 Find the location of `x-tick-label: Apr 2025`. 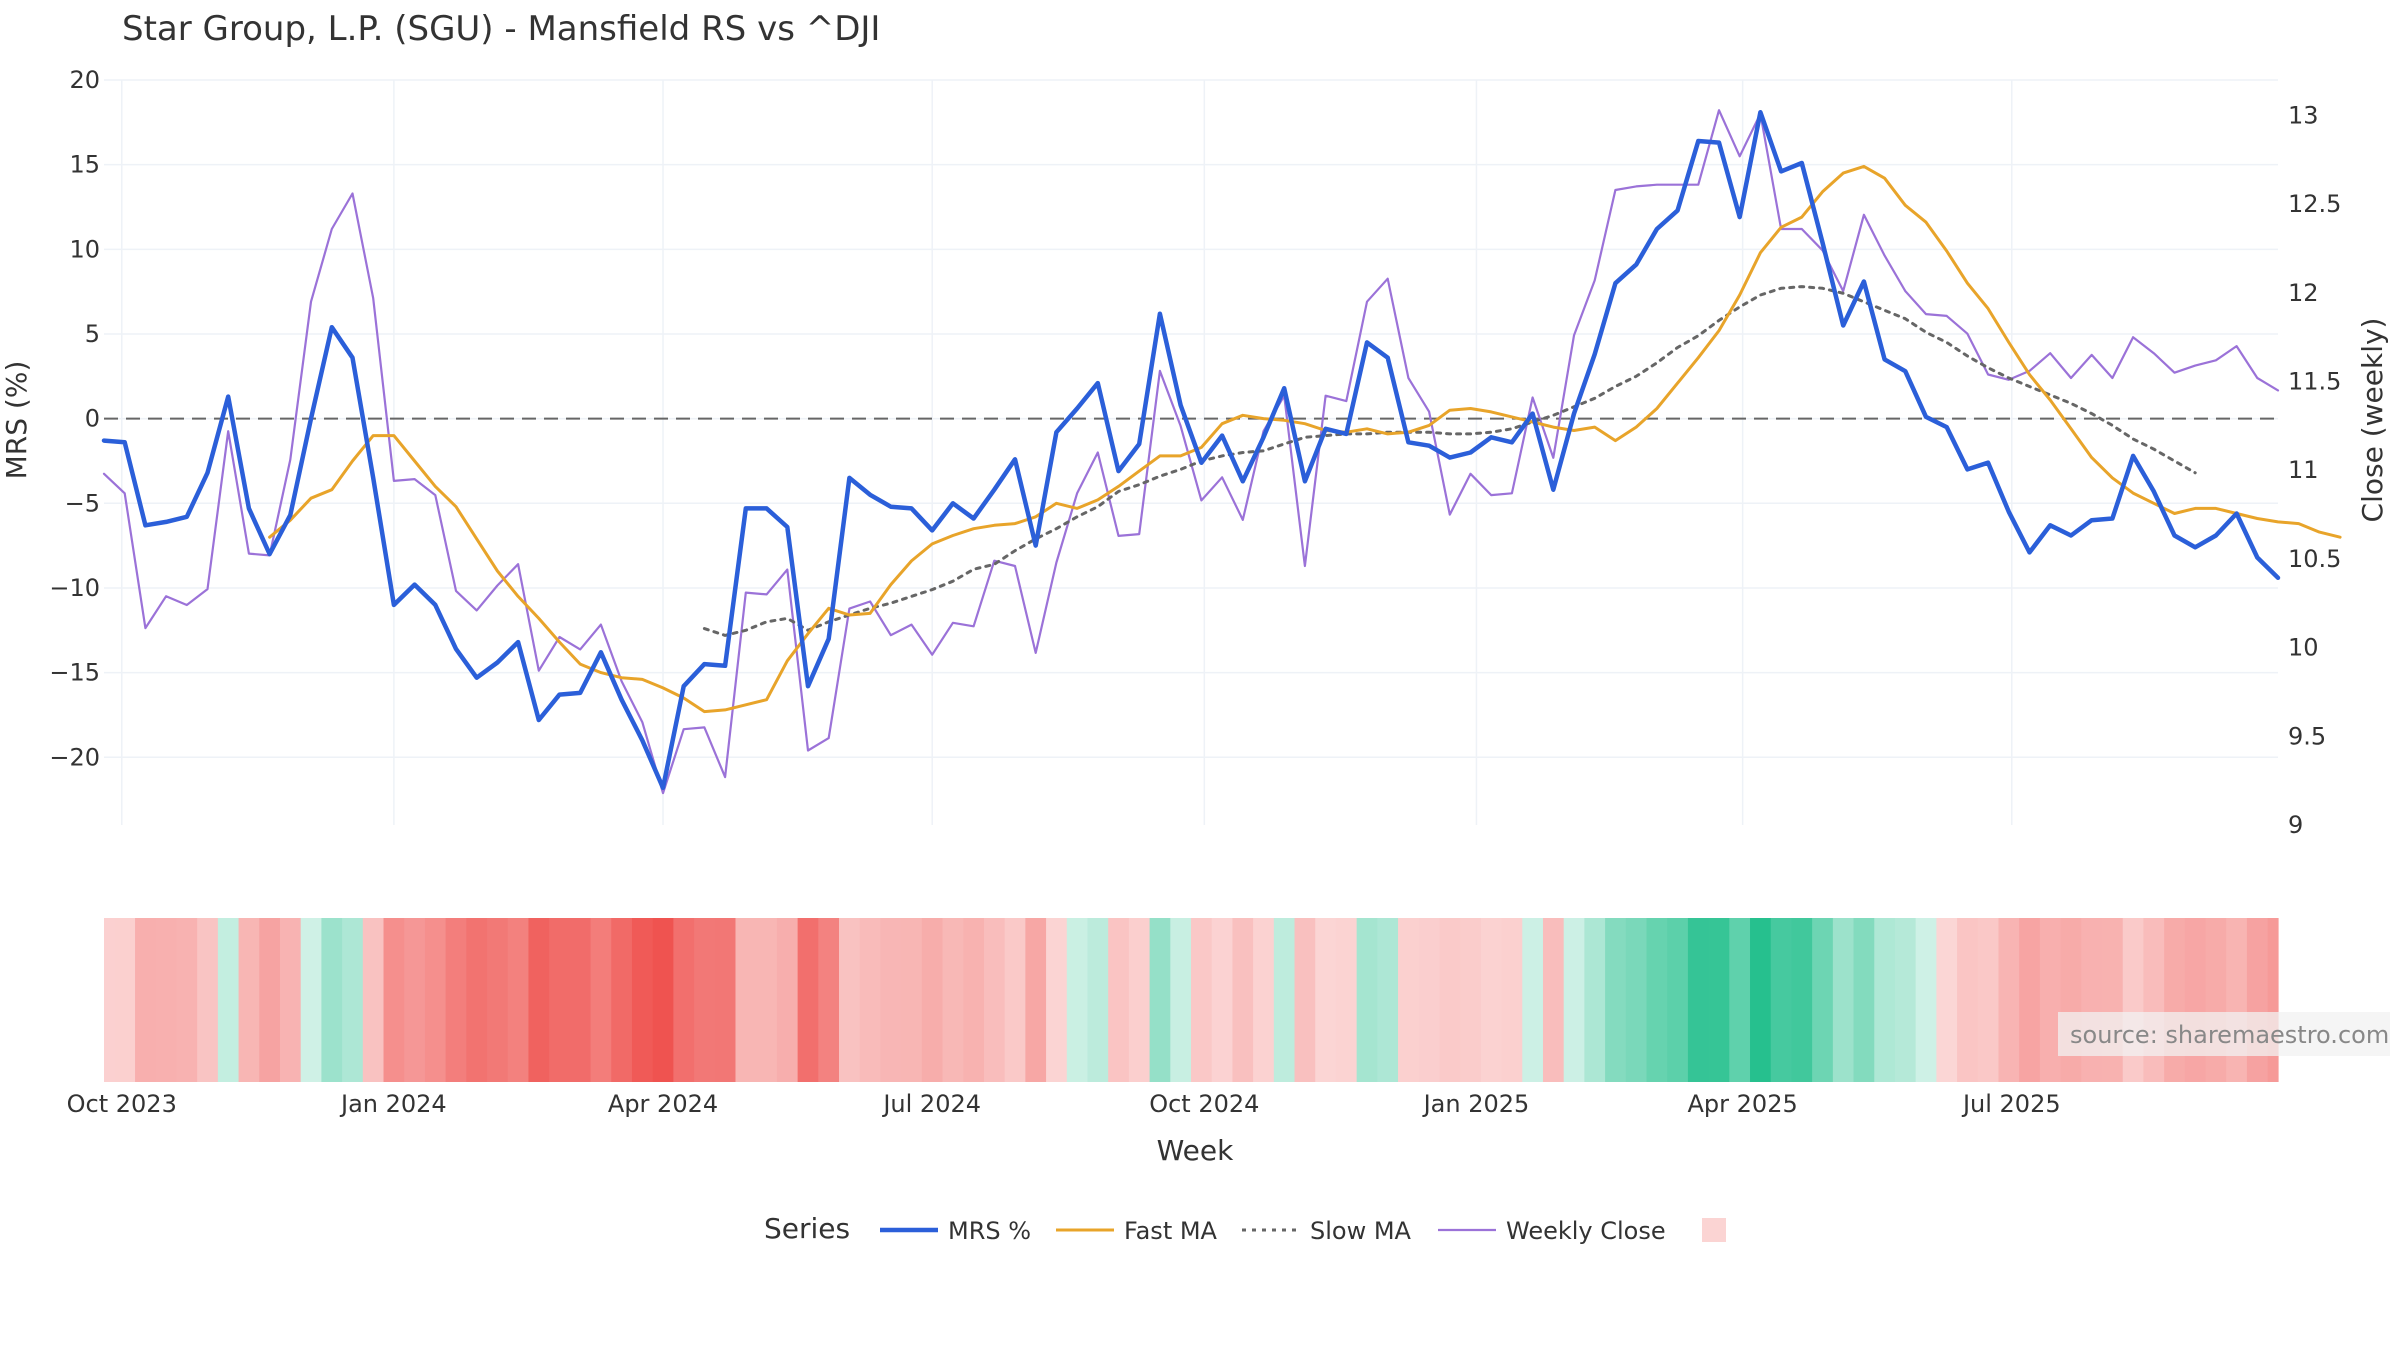

x-tick-label: Apr 2025 is located at coordinates (1743, 1104).